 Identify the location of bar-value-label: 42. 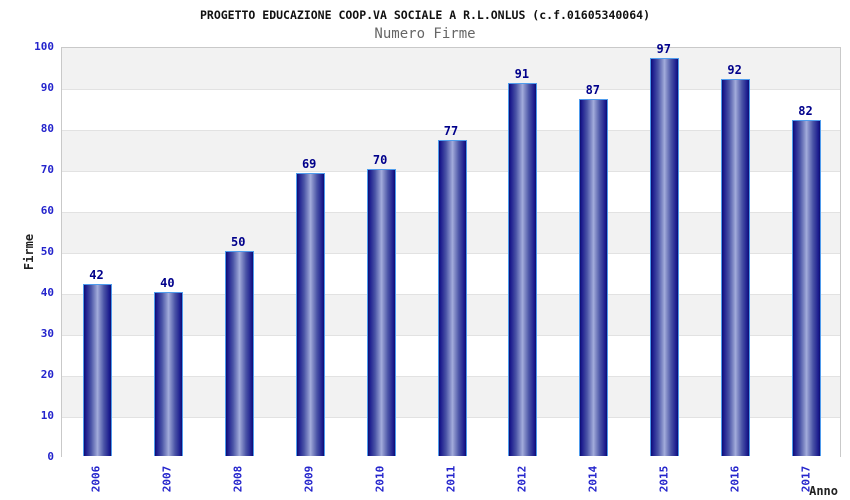
(96, 274).